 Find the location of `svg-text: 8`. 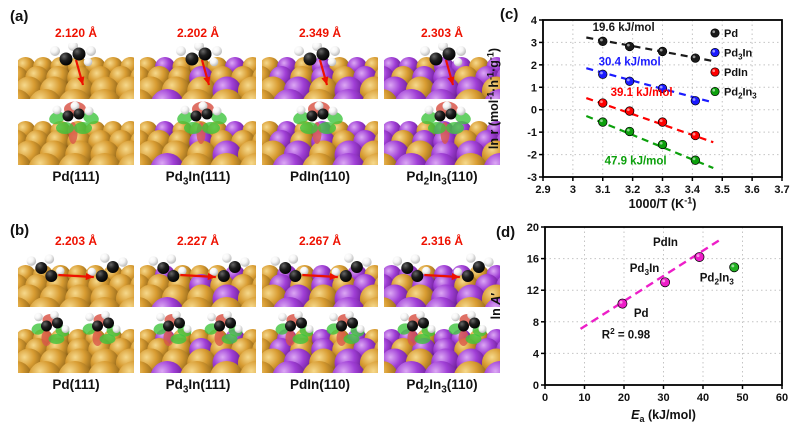

svg-text: 8 is located at coordinates (536, 323).